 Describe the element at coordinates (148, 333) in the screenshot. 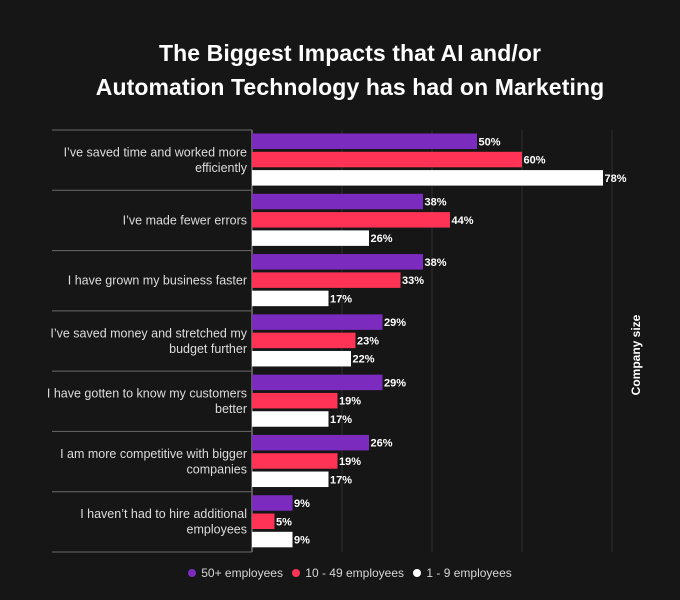

I see `category-label: I’ve saved money and stretched my` at that location.